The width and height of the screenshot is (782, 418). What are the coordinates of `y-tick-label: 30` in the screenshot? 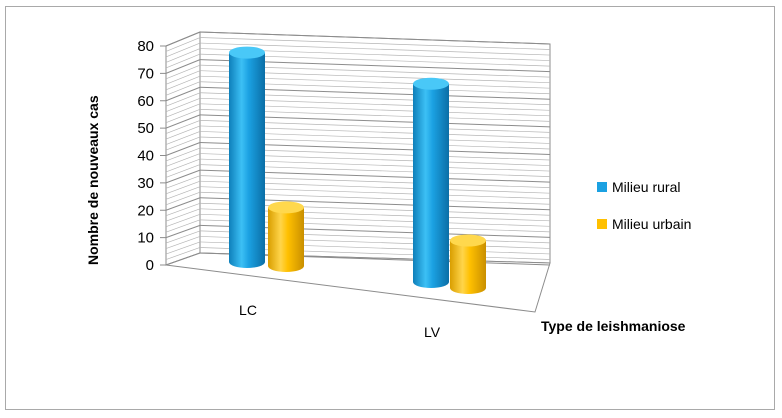 It's located at (145, 183).